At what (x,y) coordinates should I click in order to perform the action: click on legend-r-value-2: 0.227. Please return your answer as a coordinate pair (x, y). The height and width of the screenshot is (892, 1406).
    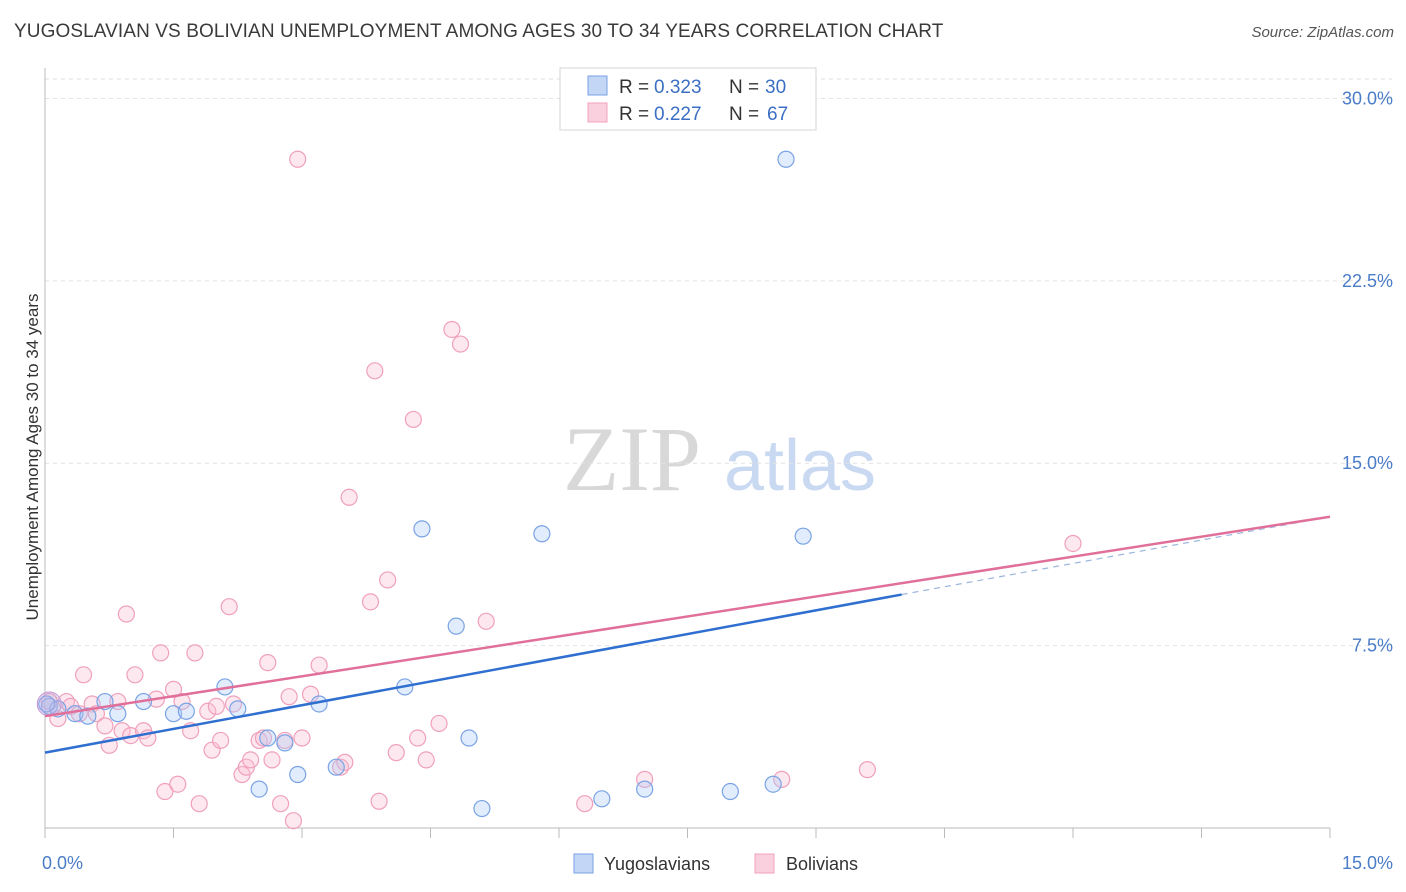
    Looking at the image, I should click on (678, 114).